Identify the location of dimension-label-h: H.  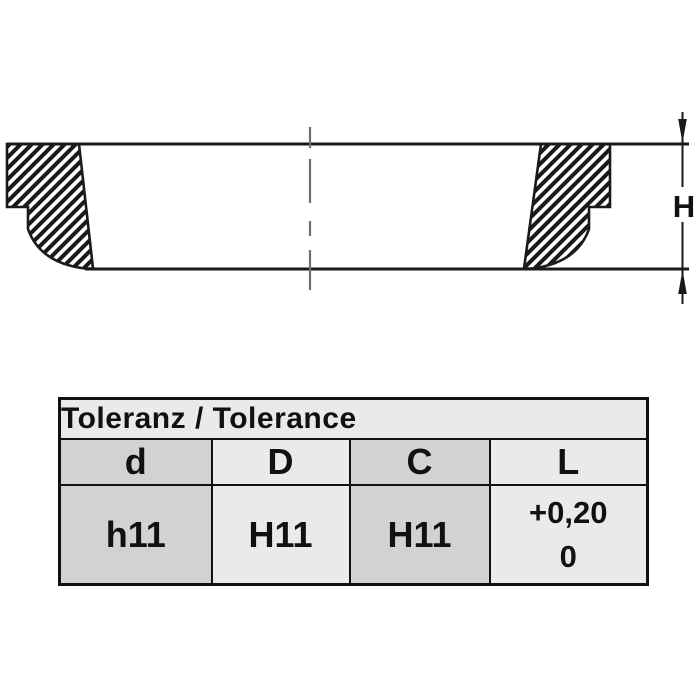
(684, 206).